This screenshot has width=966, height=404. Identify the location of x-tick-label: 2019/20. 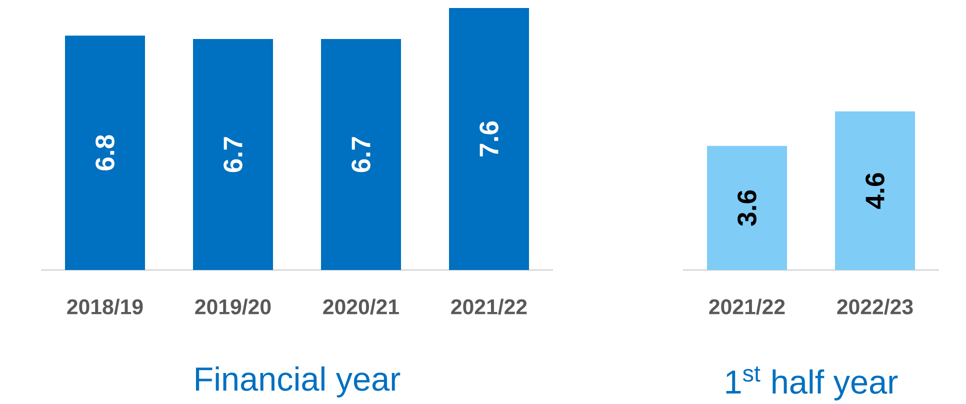
(233, 306).